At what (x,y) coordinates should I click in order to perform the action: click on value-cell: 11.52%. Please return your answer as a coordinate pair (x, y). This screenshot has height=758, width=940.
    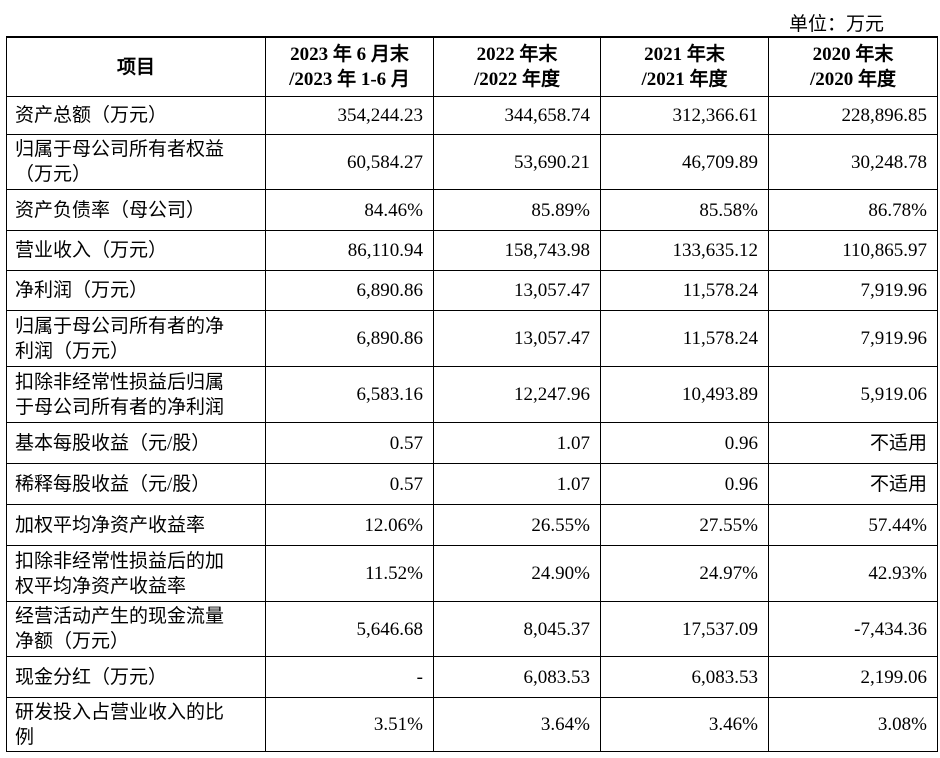
    Looking at the image, I should click on (349, 573).